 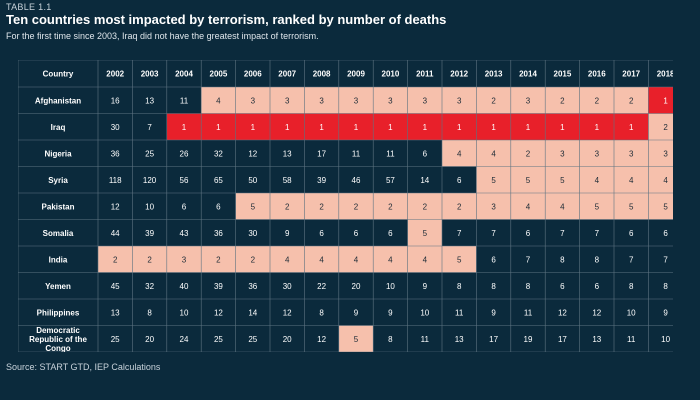 I want to click on year-header: 2008, so click(x=322, y=74).